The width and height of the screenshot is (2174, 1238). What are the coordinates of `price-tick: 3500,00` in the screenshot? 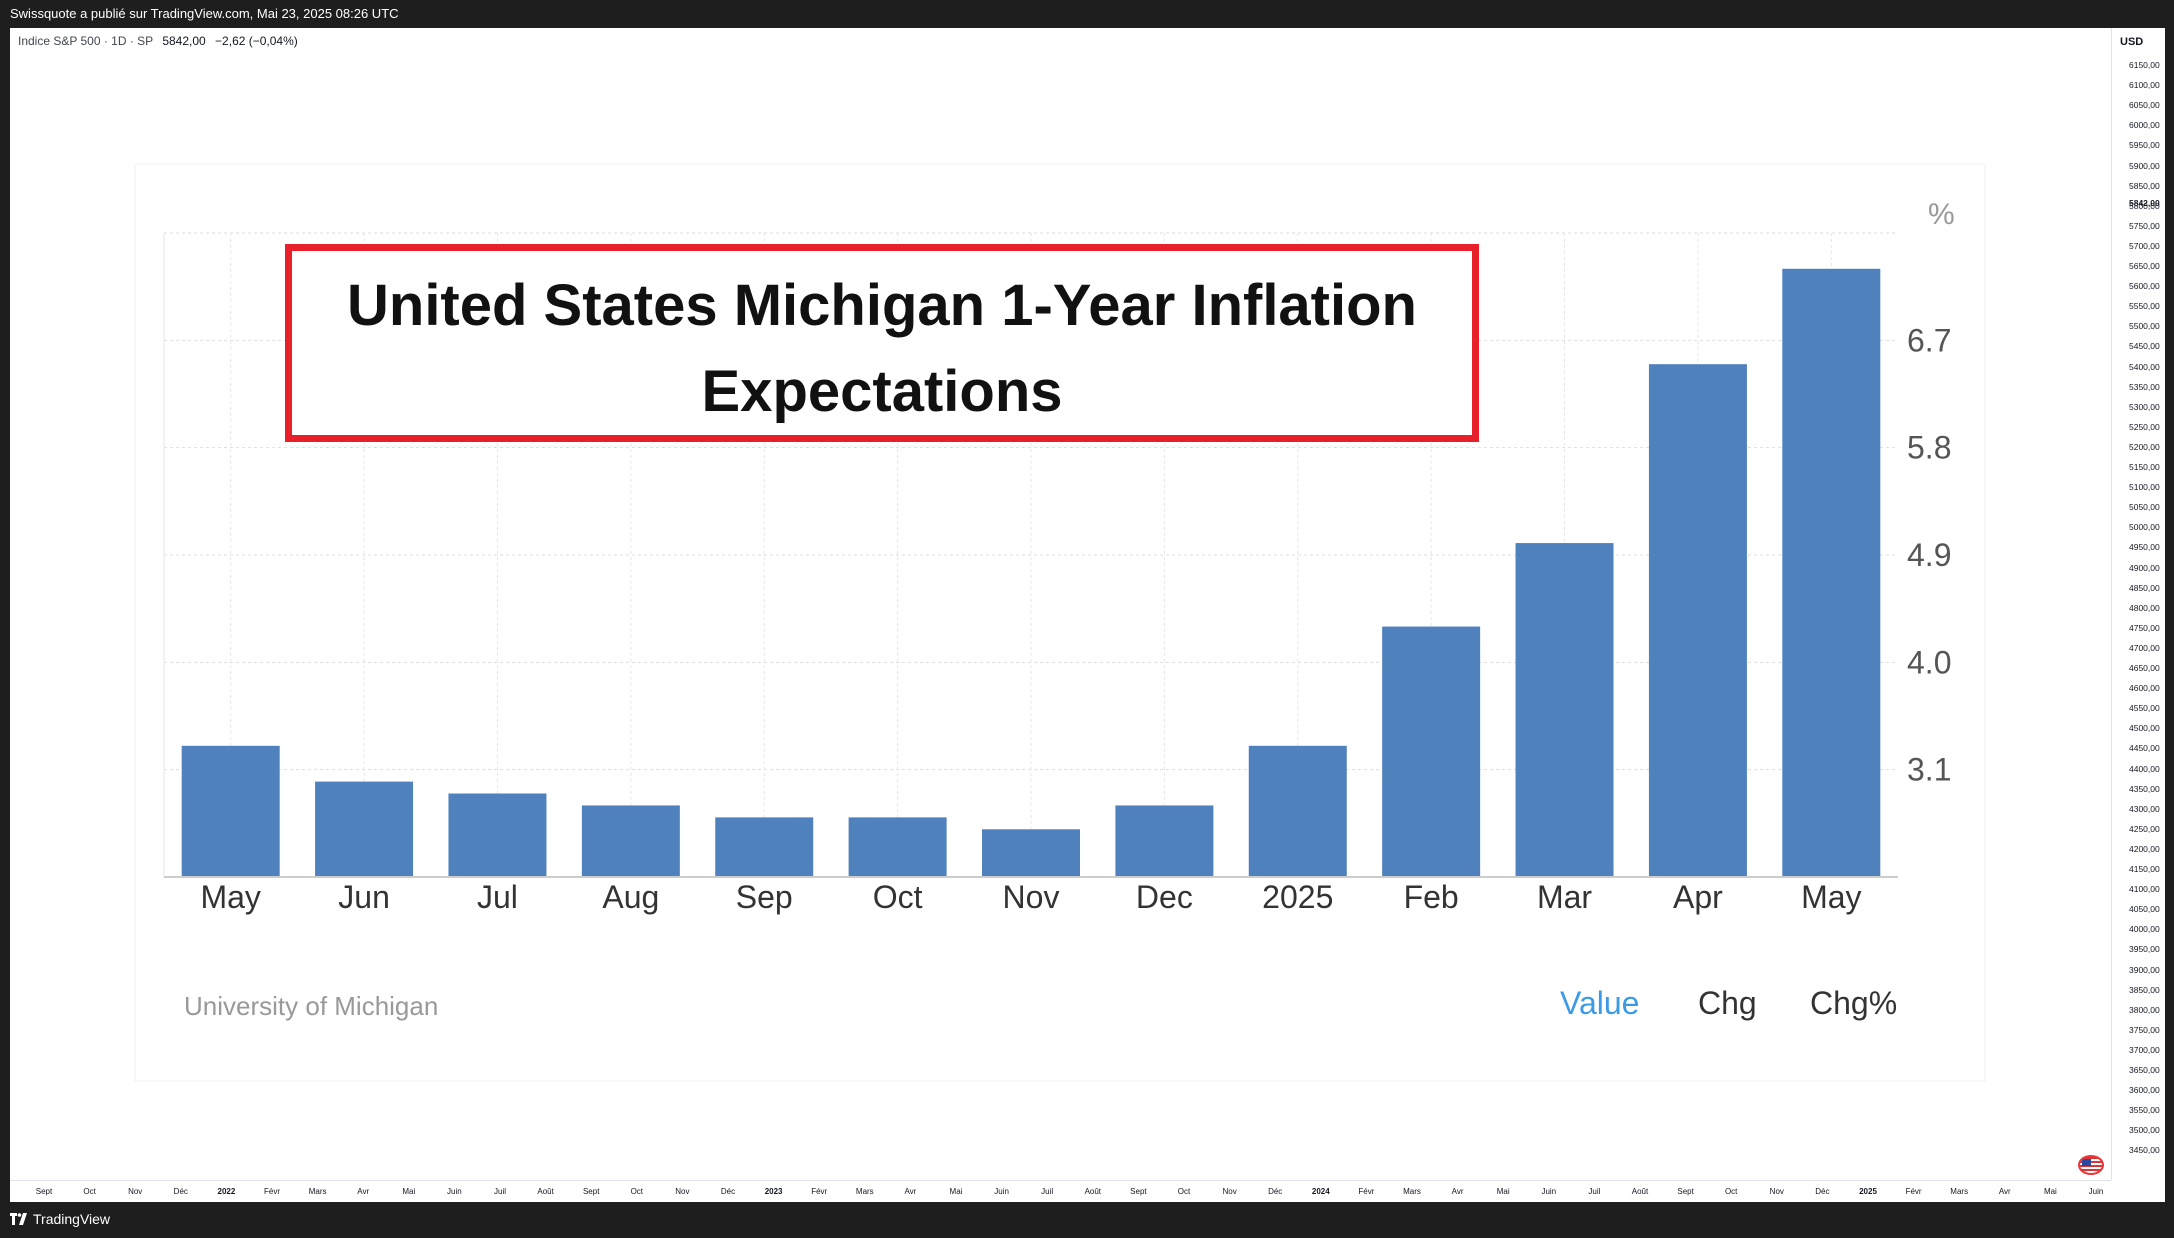 It's located at (2144, 1130).